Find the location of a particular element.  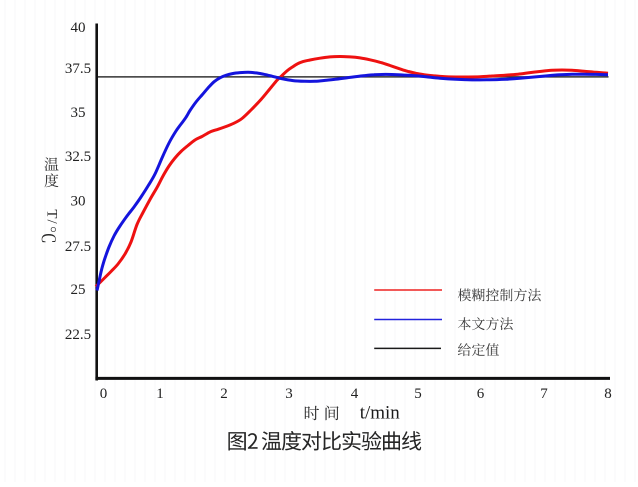

svg-text: 32.5 is located at coordinates (78, 157).